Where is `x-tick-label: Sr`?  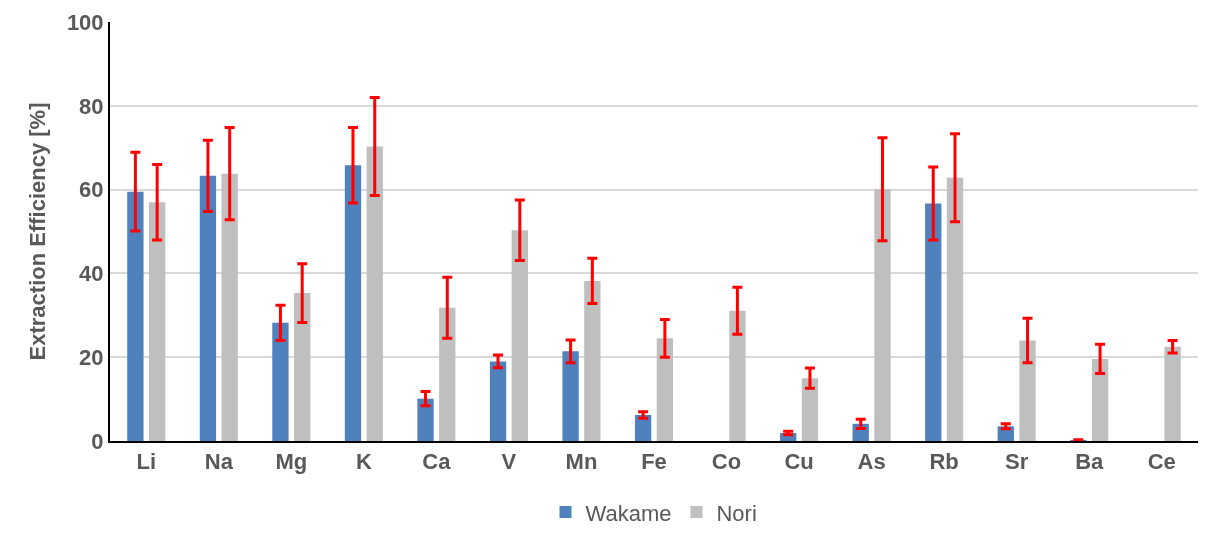 x-tick-label: Sr is located at coordinates (1017, 462).